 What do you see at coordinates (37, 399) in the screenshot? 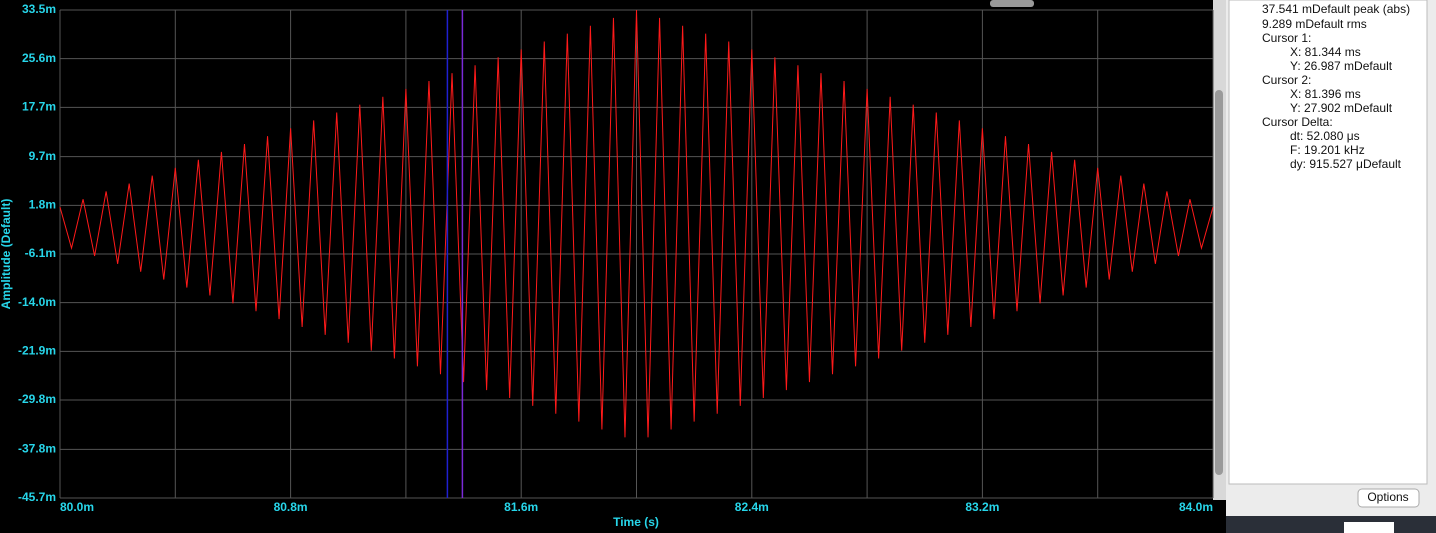
I see `y-tick-label: -29.8m` at bounding box center [37, 399].